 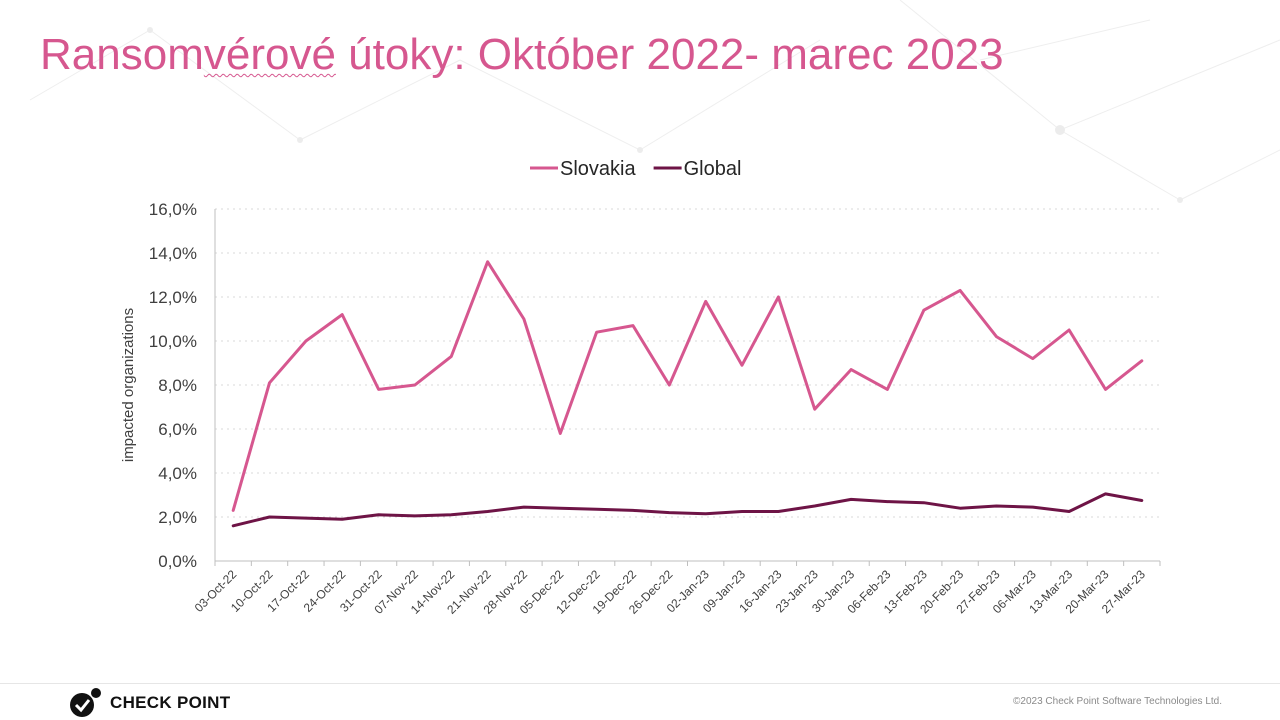 What do you see at coordinates (128, 385) in the screenshot?
I see `y-axis-title: impacted organizations` at bounding box center [128, 385].